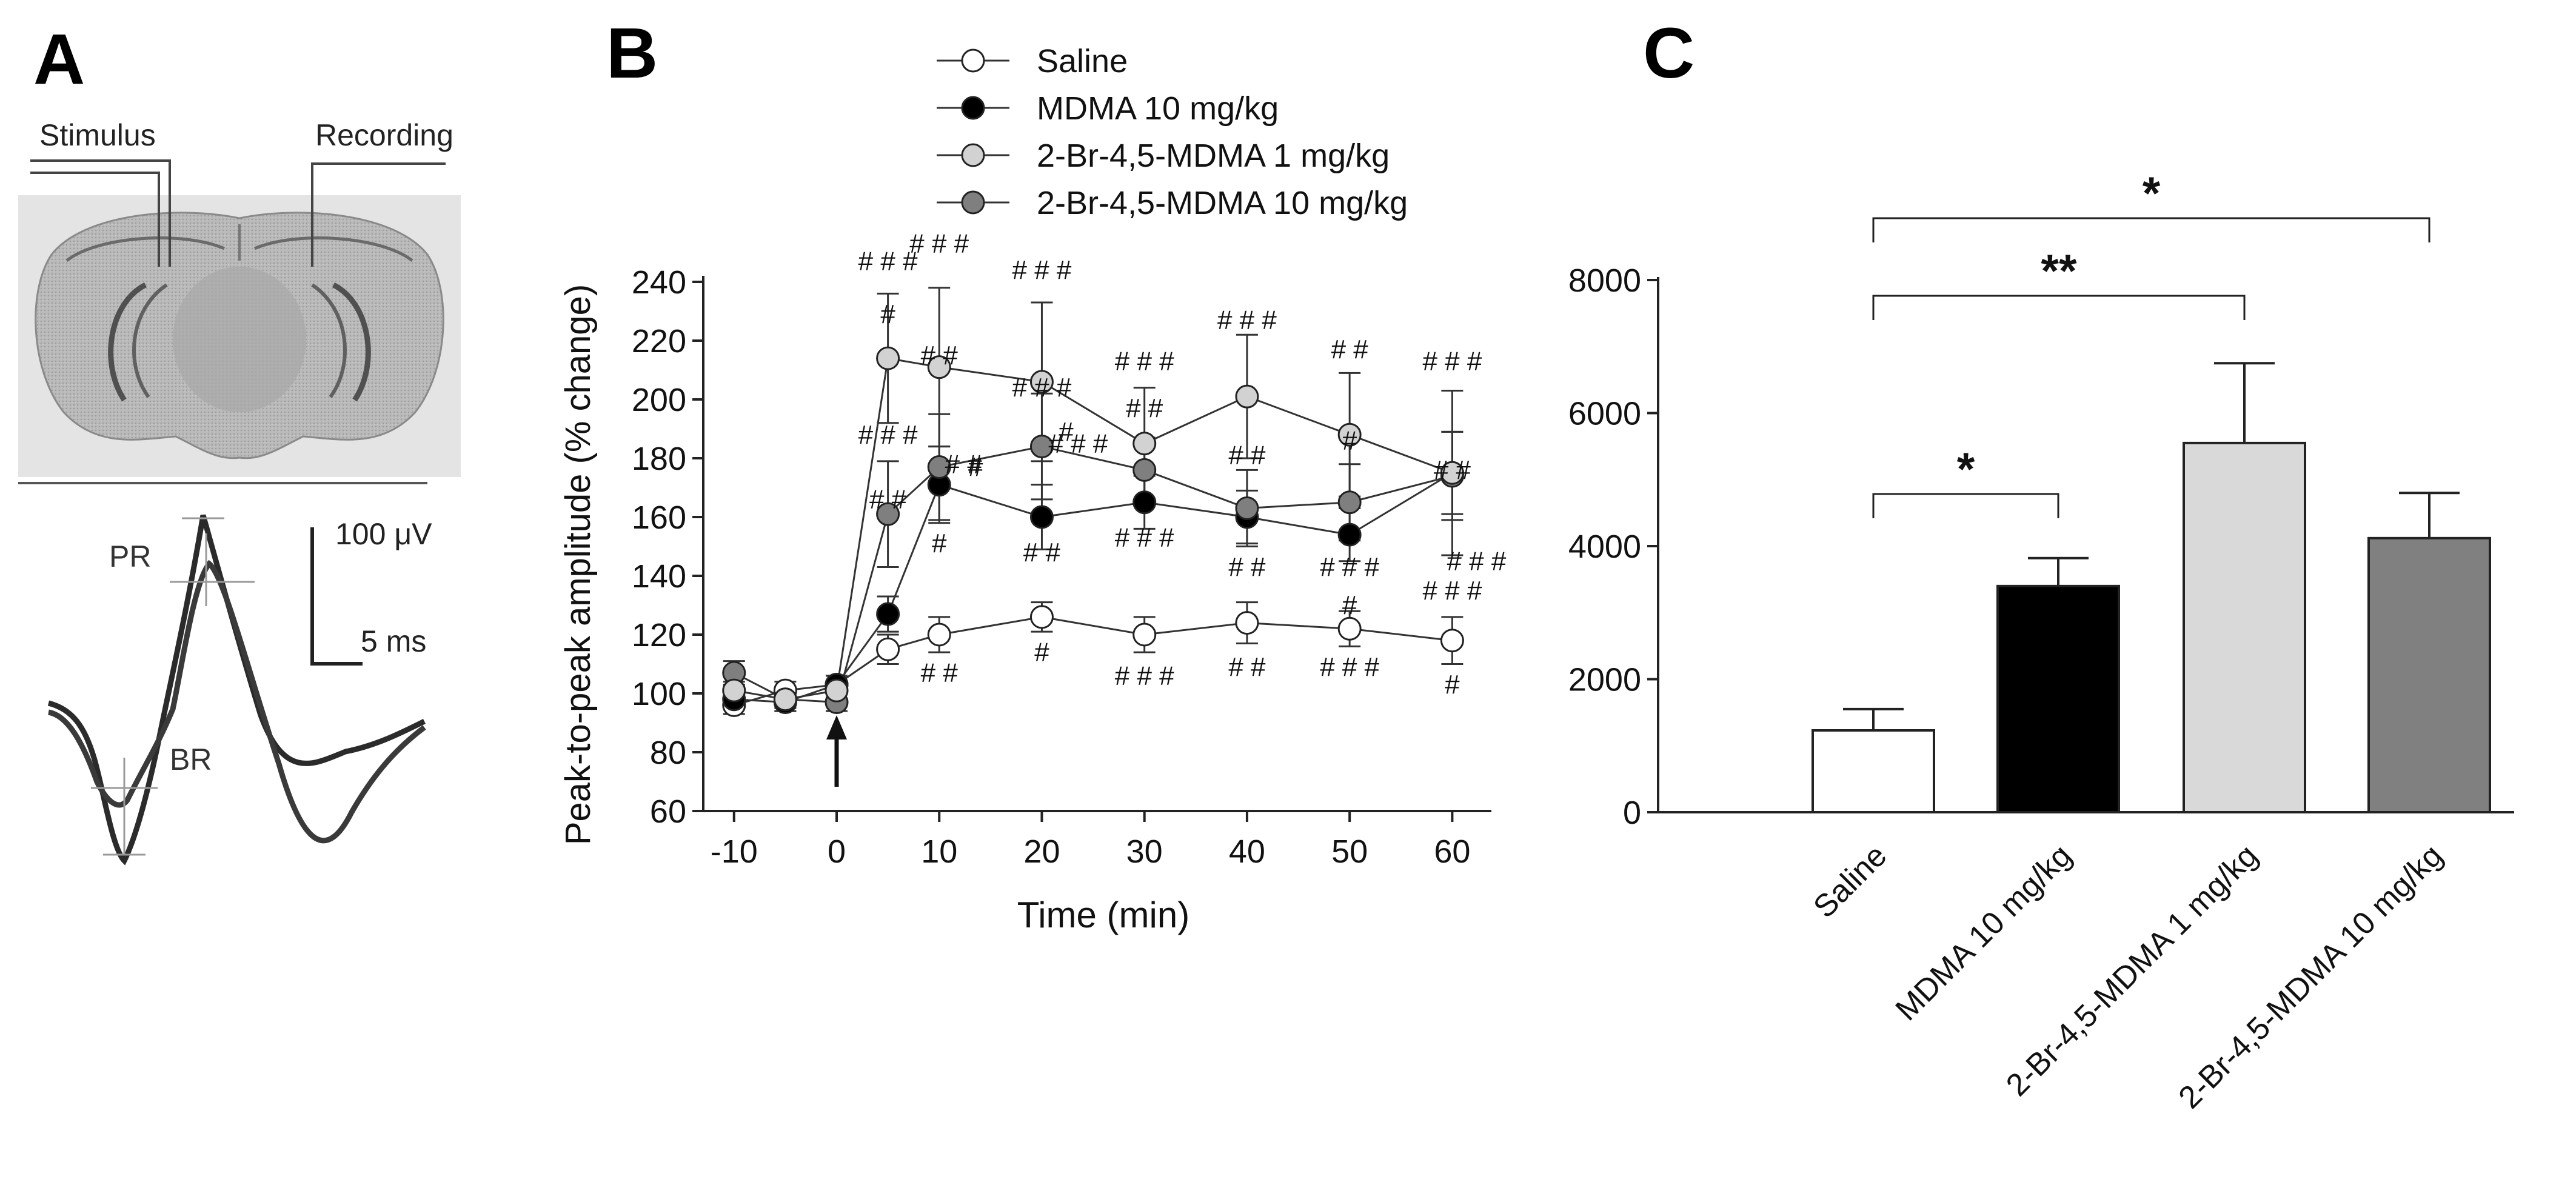 Image resolution: width=2576 pixels, height=1185 pixels. Describe the element at coordinates (659, 341) in the screenshot. I see `y-tick-label: 220` at that location.